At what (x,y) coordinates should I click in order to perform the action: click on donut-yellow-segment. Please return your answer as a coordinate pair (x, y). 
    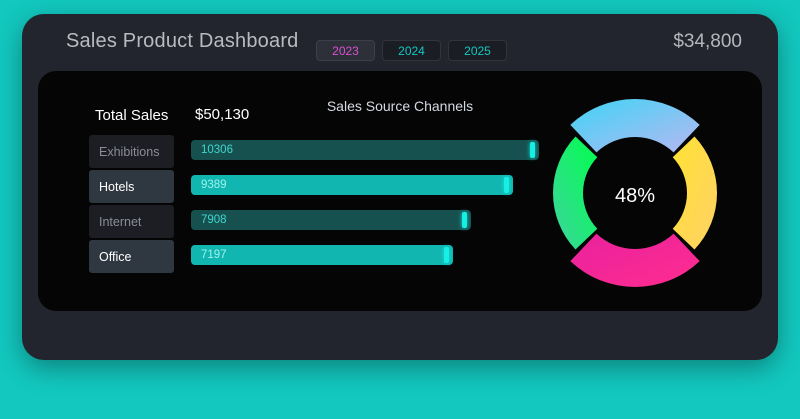
    Looking at the image, I should click on (694, 193).